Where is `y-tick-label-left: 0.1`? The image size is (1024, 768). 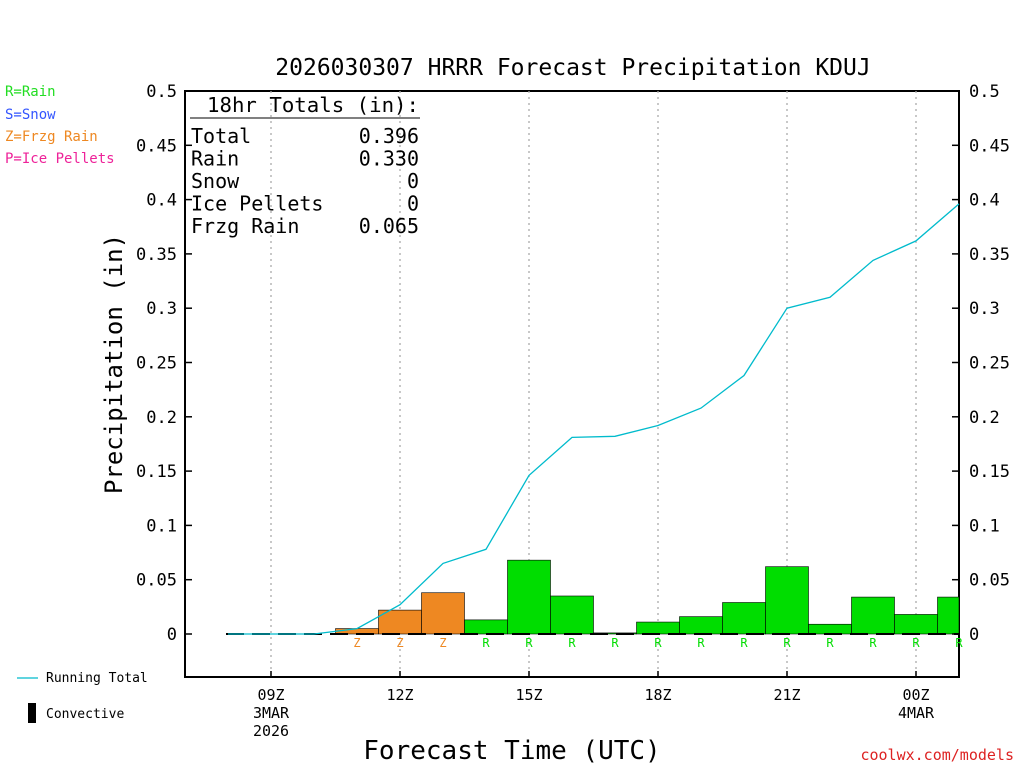
y-tick-label-left: 0.1 is located at coordinates (161, 526).